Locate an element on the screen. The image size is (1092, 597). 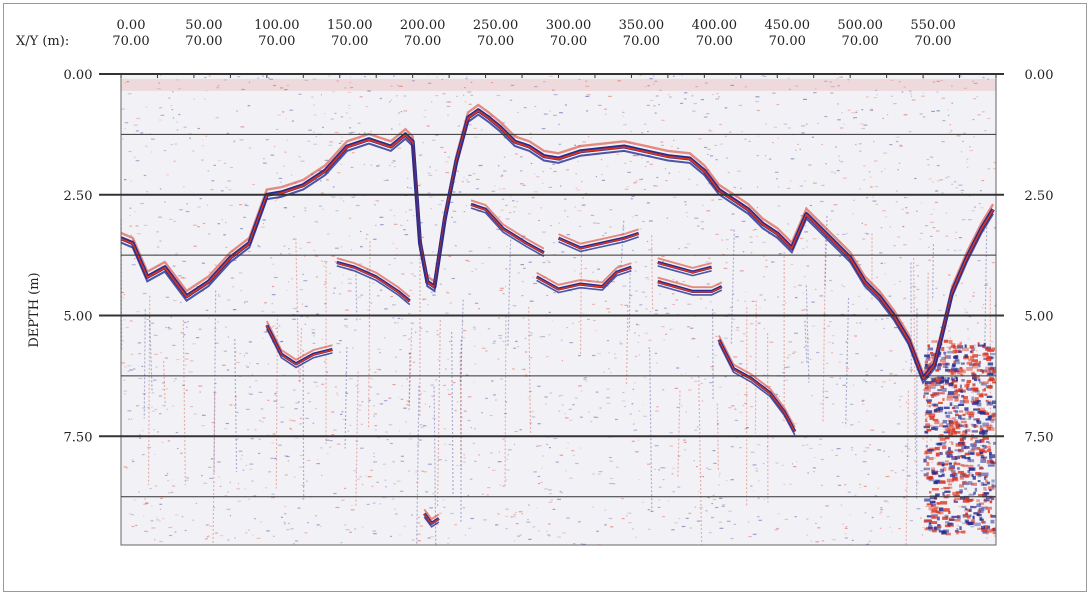
y-tick-label-right: 2.50 is located at coordinates (1039, 196).